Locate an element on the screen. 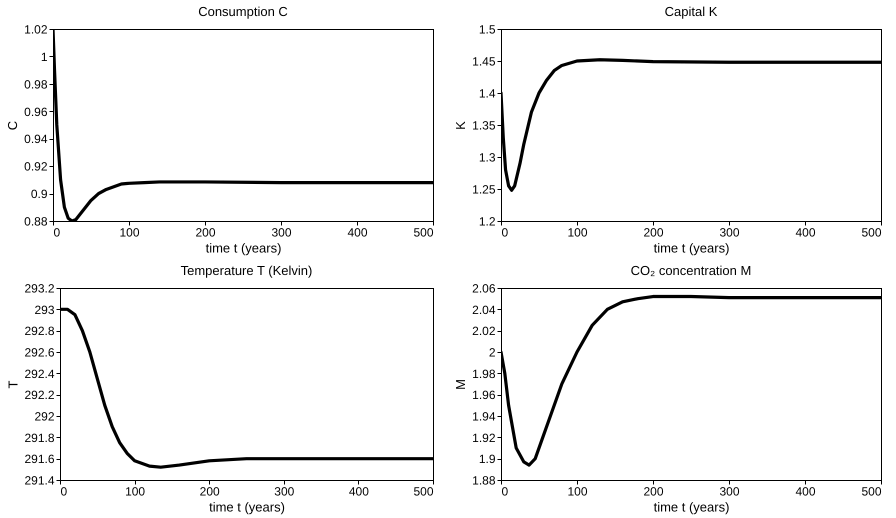 The image size is (896, 518). y-tick-label: 292 is located at coordinates (44, 417).